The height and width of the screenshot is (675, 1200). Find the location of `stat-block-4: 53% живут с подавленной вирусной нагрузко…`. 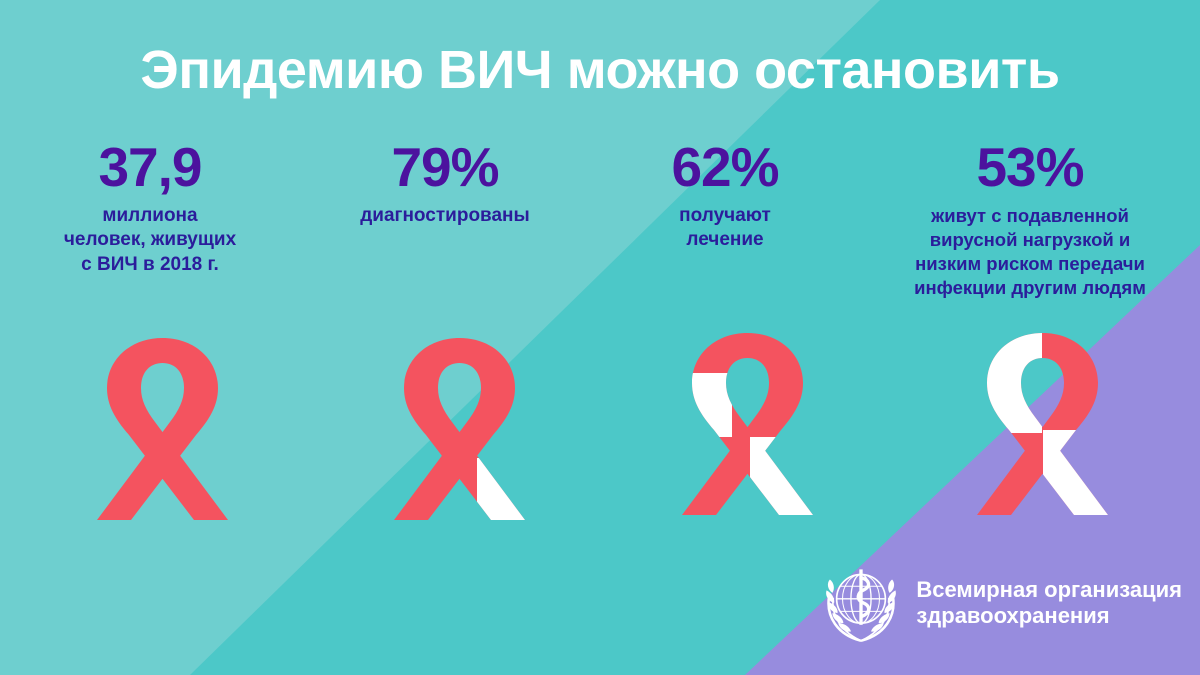

stat-block-4: 53% живут с подавленной вирусной нагрузко… is located at coordinates (1030, 220).